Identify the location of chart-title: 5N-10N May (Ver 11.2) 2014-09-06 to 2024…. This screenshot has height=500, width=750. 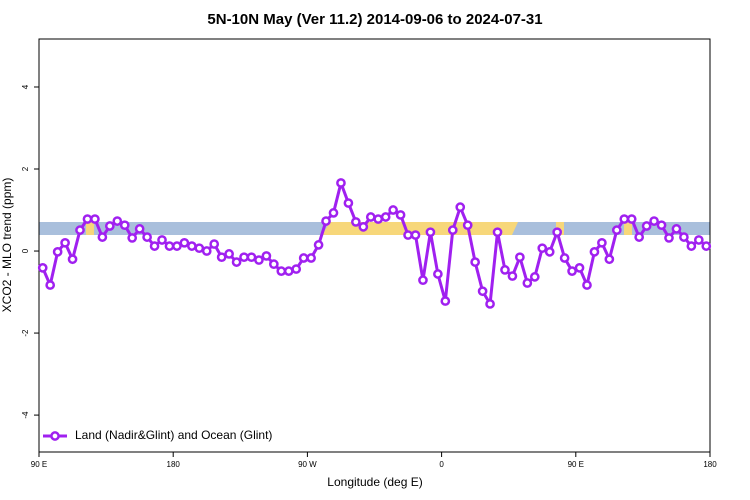
(374, 19).